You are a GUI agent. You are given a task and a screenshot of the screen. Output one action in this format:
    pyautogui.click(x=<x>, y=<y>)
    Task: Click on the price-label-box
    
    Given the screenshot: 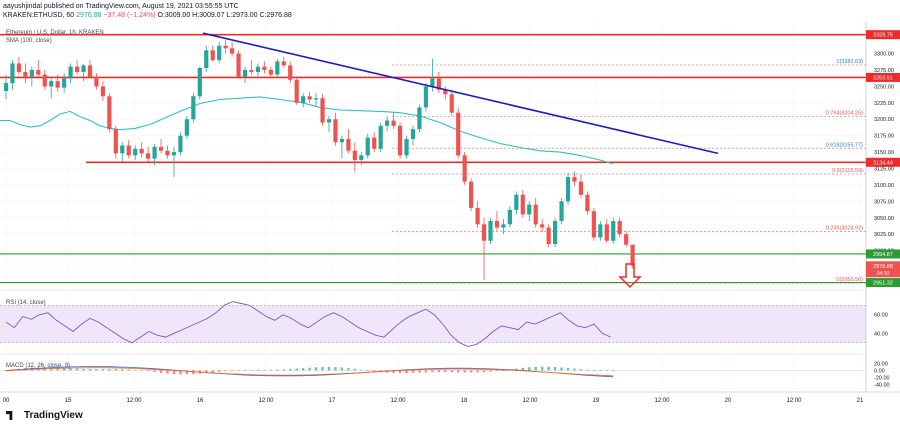 What is the action you would take?
    pyautogui.click(x=883, y=254)
    